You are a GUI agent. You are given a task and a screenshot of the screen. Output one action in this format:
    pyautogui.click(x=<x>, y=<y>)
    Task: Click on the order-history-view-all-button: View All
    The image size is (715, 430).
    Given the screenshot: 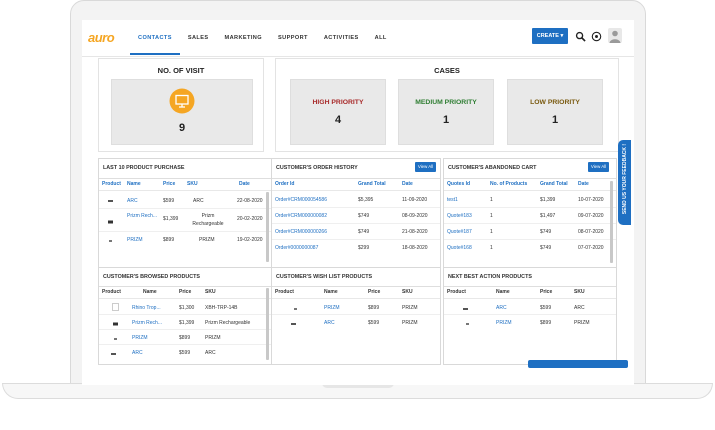 What is the action you would take?
    pyautogui.click(x=425, y=167)
    